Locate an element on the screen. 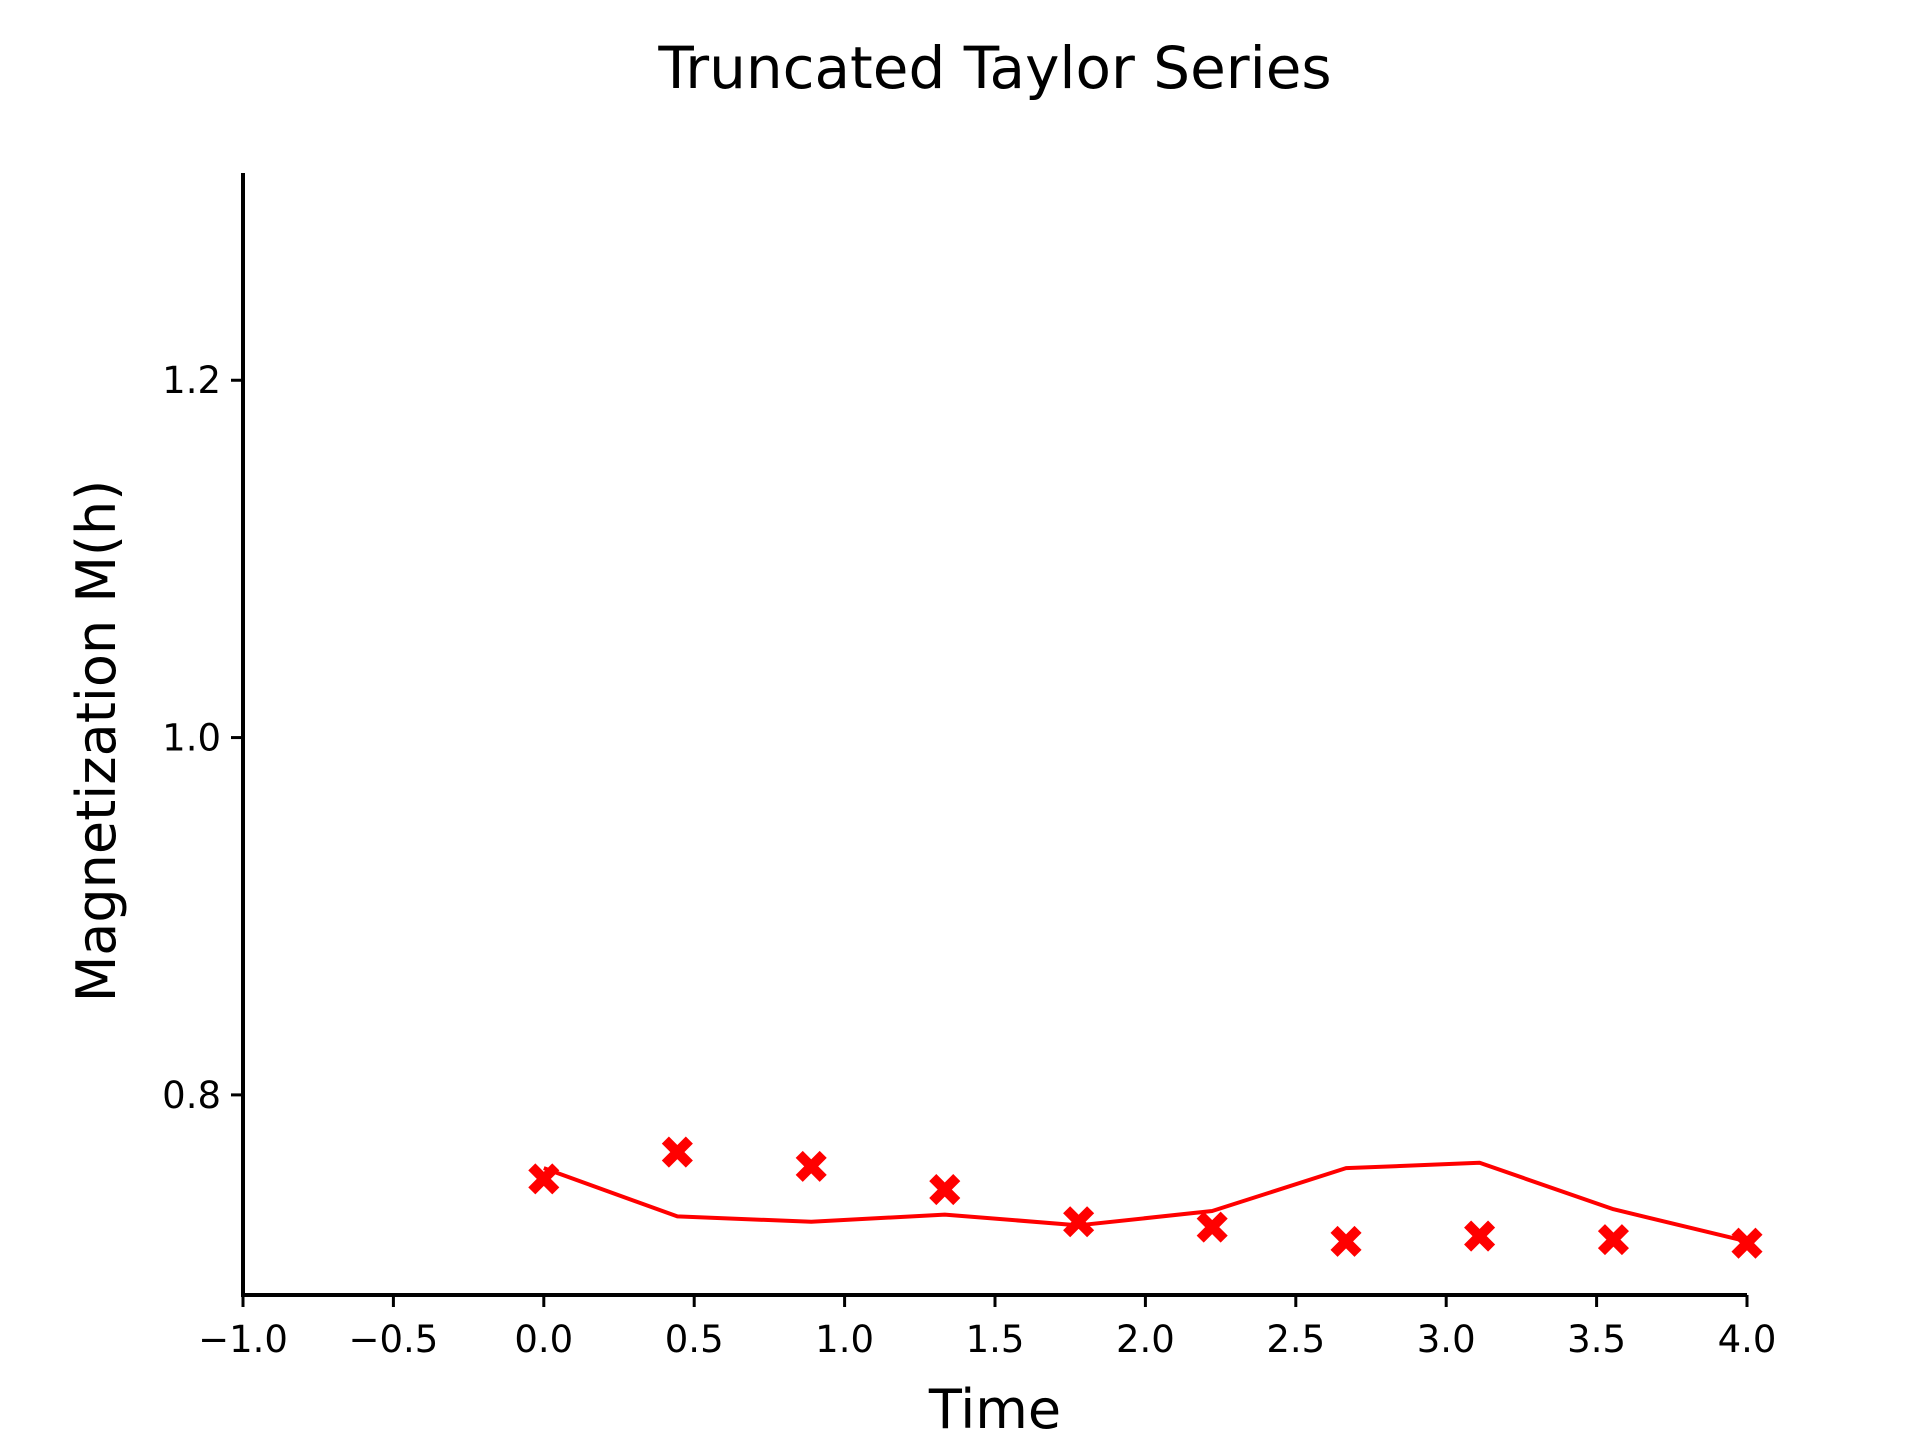  x-ticks: −1.0 −0.5 0.0 0.5 1.0 1.5 2.0 2.5 3.0 3.5 4.0 is located at coordinates (987, 1328).